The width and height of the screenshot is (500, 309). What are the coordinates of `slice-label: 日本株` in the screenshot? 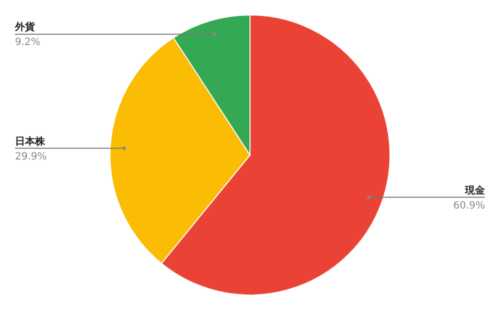 It's located at (30, 141).